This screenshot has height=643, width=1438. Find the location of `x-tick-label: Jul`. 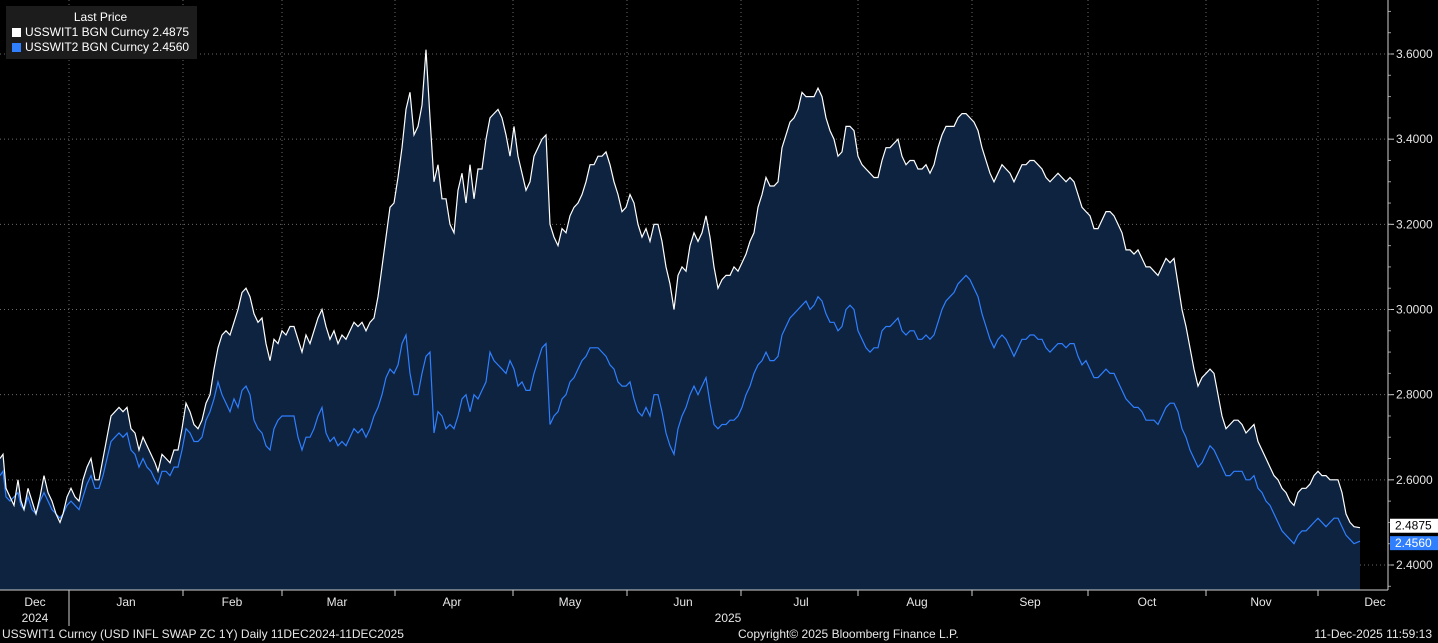

x-tick-label: Jul is located at coordinates (800, 602).